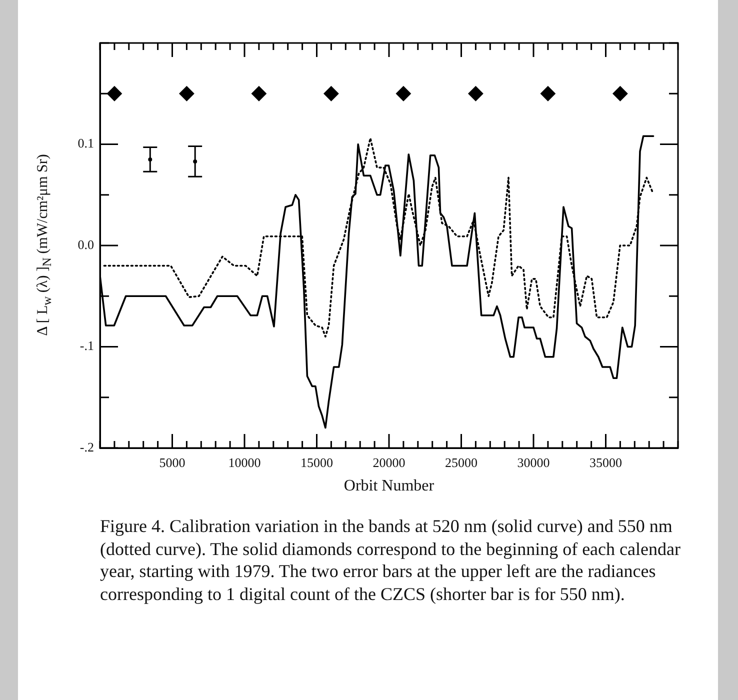  What do you see at coordinates (389, 462) in the screenshot?
I see `x-tick-label: 20000` at bounding box center [389, 462].